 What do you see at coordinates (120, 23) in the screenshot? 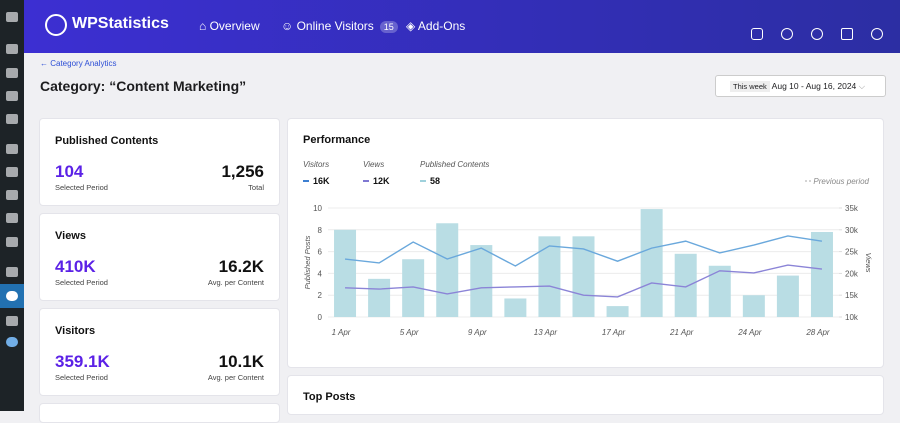
I see `logo: WPStatistics` at bounding box center [120, 23].